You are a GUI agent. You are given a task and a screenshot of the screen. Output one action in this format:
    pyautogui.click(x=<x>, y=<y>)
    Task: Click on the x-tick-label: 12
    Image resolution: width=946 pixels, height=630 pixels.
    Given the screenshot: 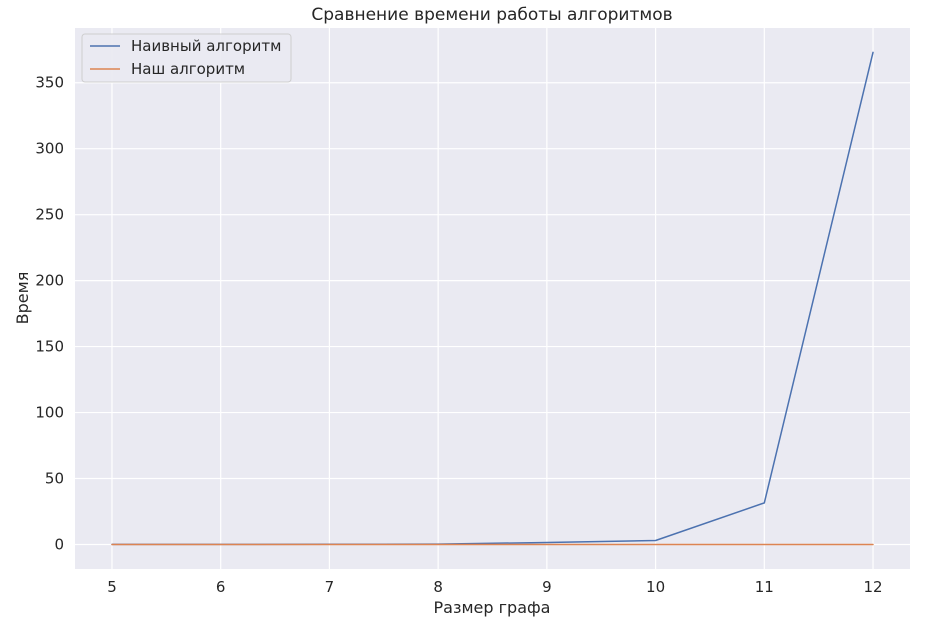 What is the action you would take?
    pyautogui.click(x=872, y=587)
    